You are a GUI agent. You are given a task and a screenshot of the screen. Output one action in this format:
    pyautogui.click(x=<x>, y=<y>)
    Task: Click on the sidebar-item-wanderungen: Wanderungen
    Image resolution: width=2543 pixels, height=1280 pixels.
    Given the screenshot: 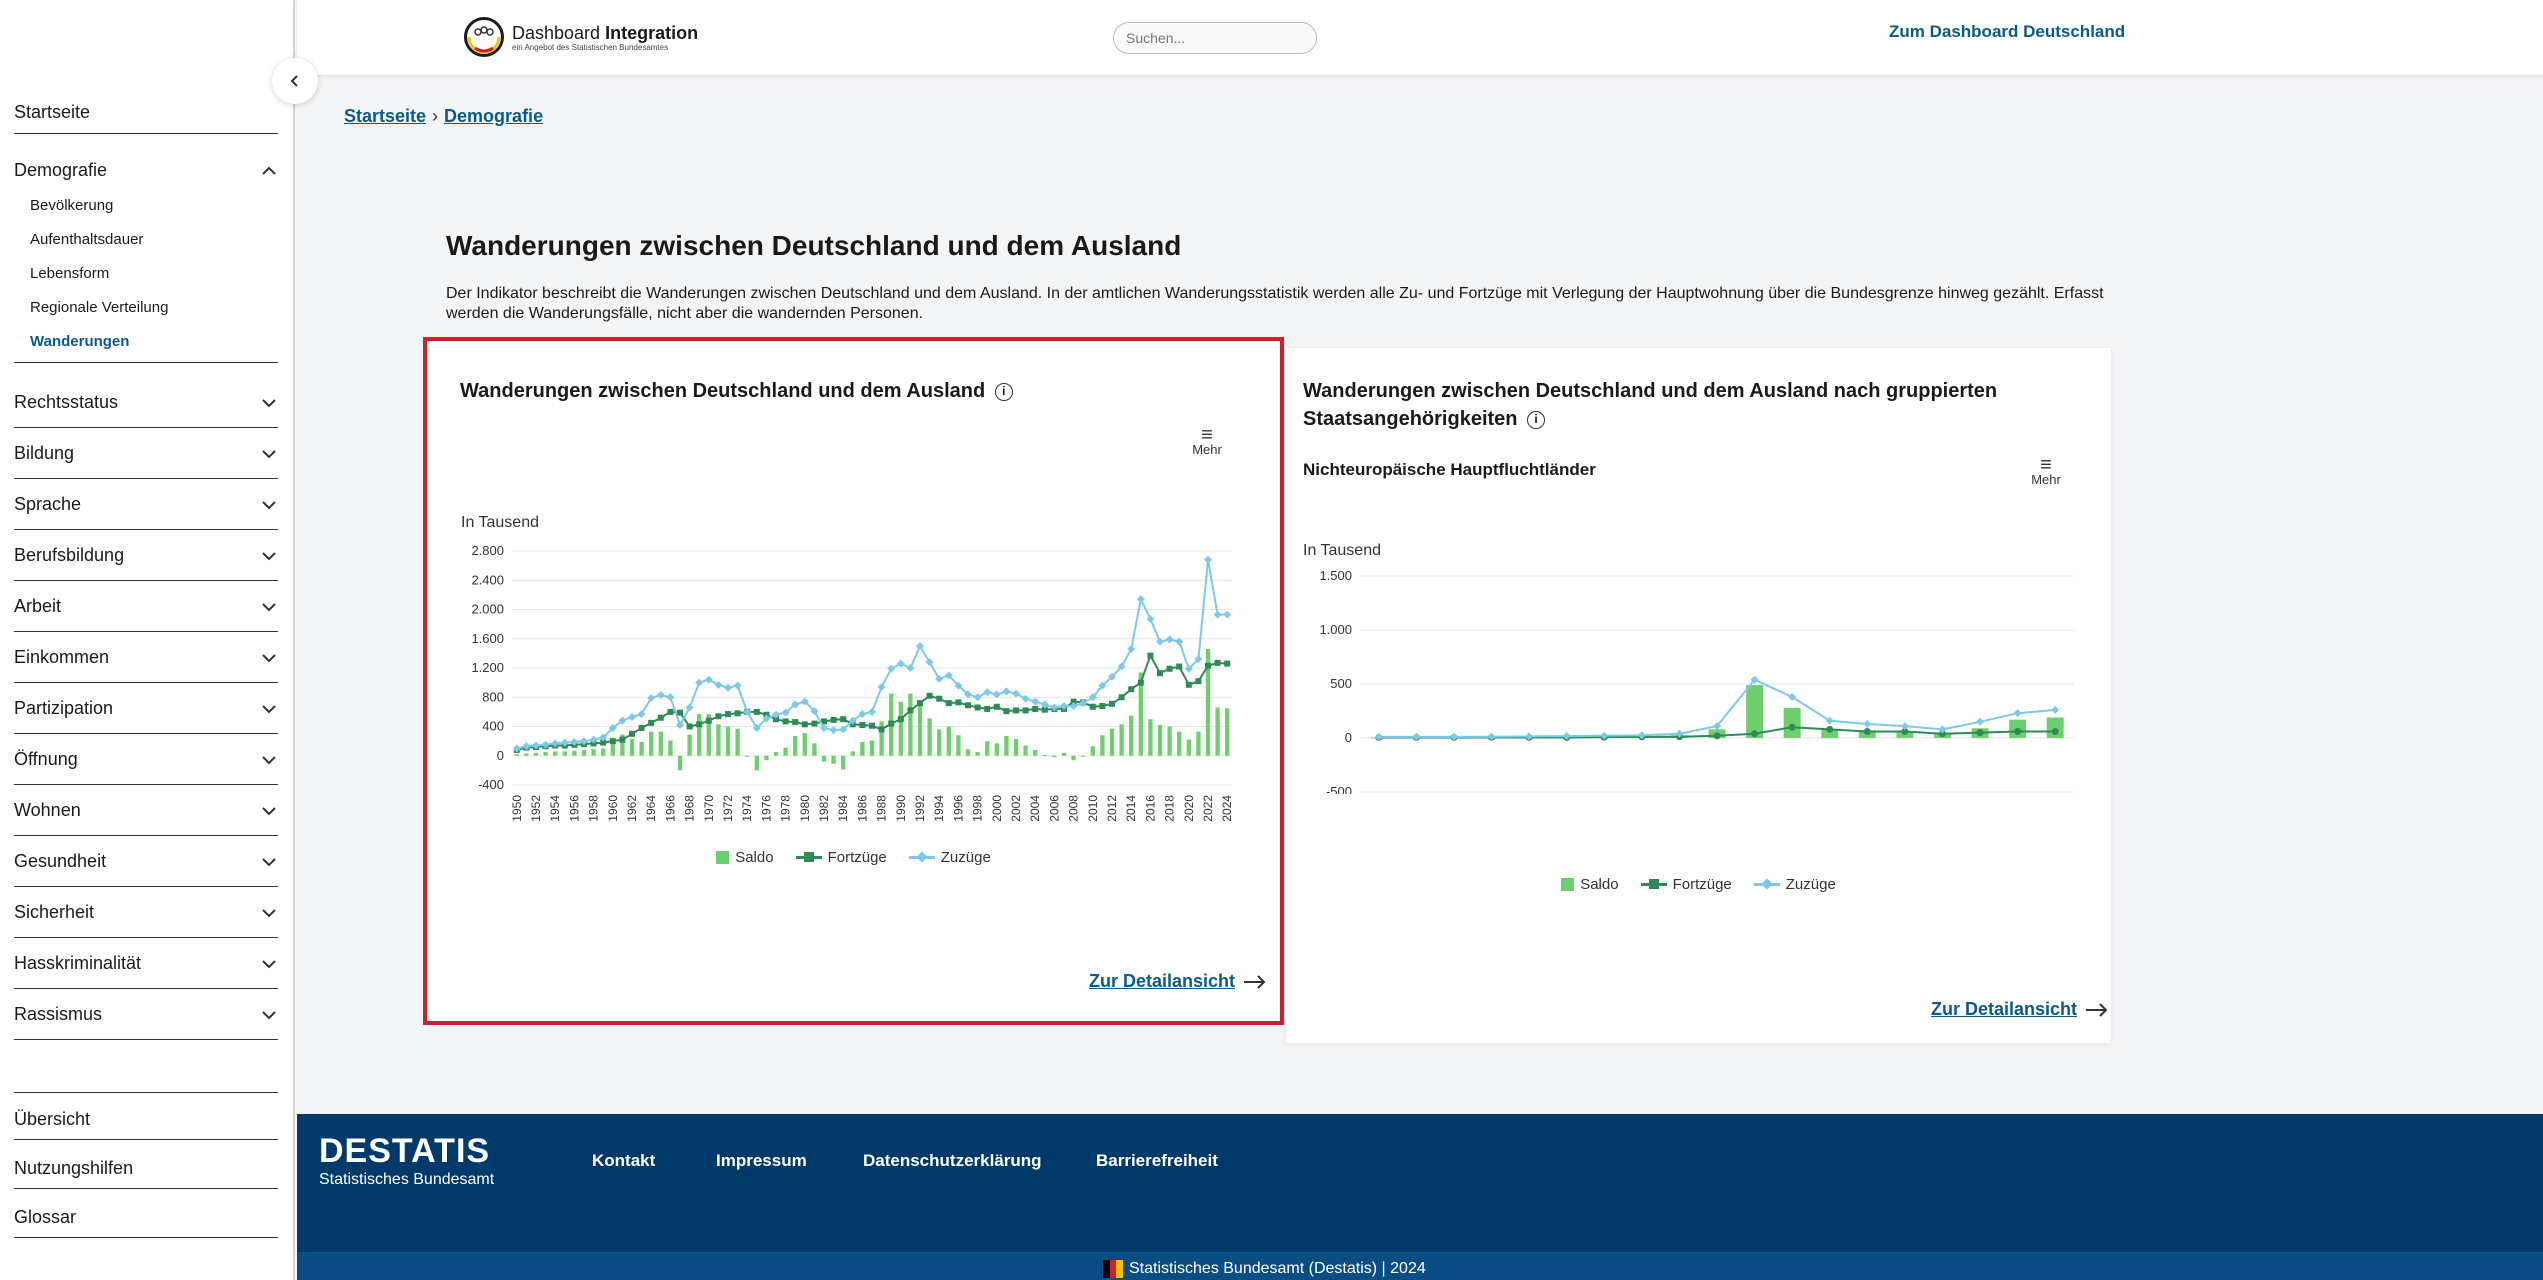 What is the action you would take?
    pyautogui.click(x=80, y=341)
    